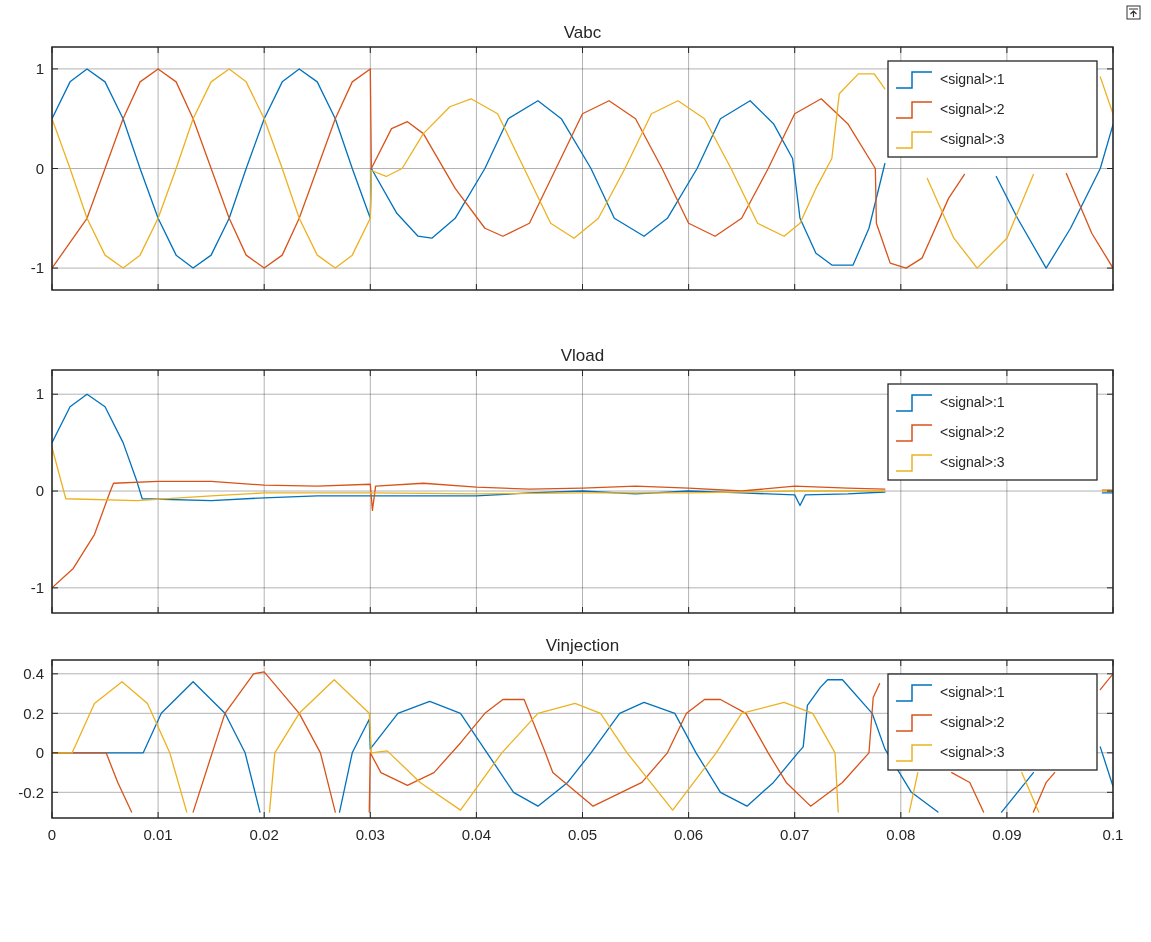  I want to click on x-tick-label: 0.02, so click(264, 834).